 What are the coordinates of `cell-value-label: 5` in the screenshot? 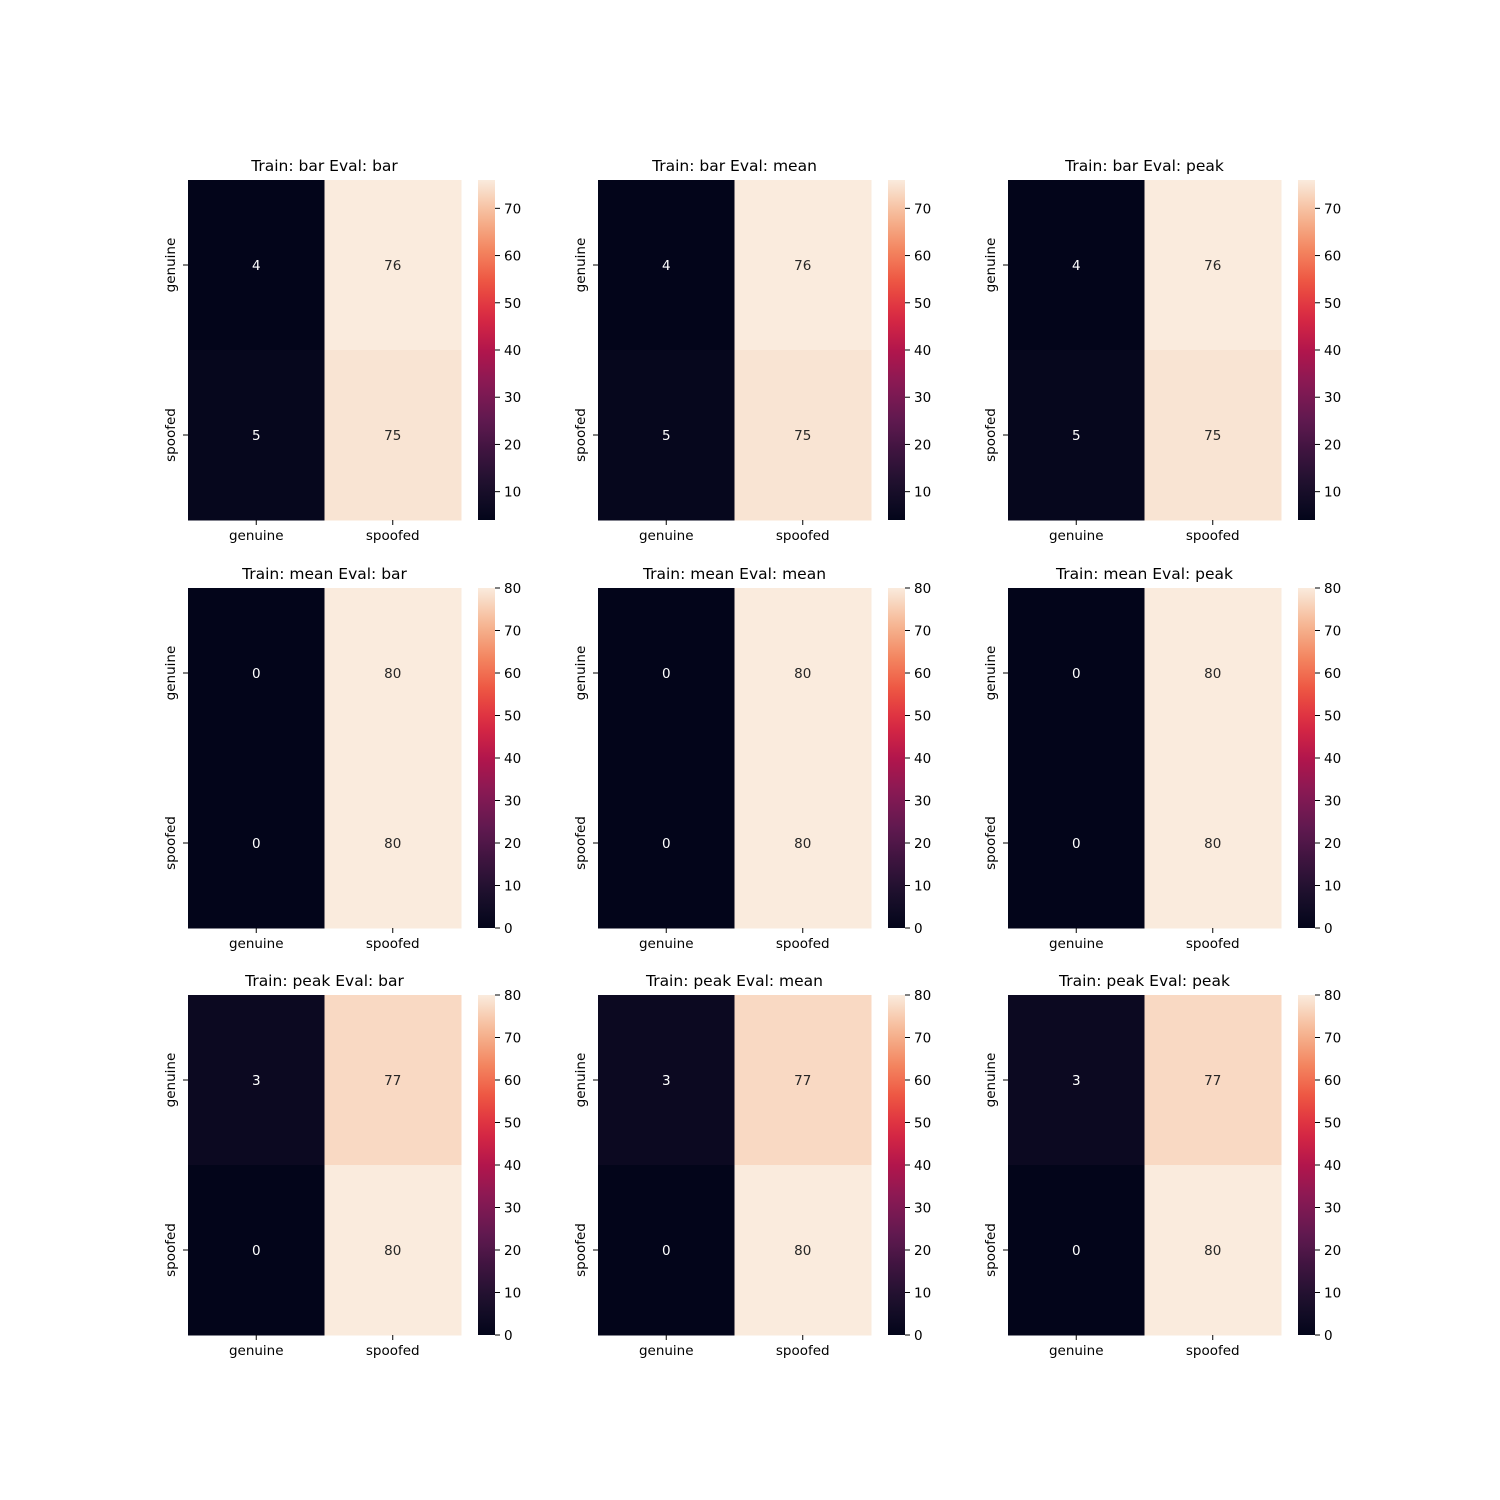 It's located at (1076, 436).